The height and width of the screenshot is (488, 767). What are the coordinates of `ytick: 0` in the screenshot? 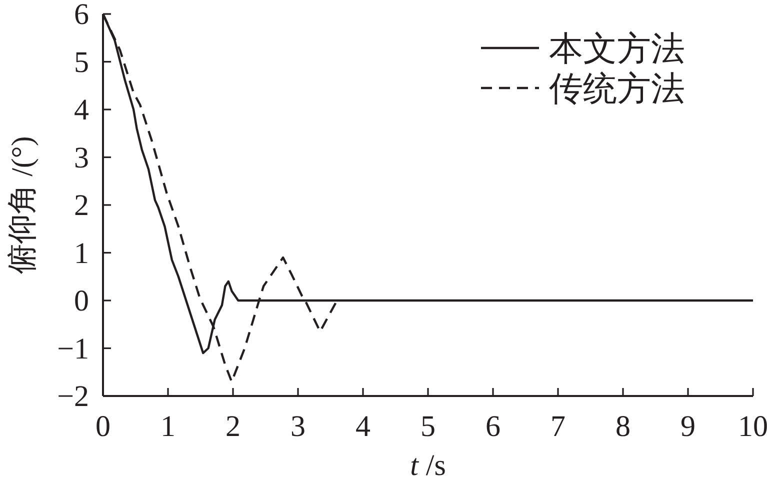 It's located at (81, 301).